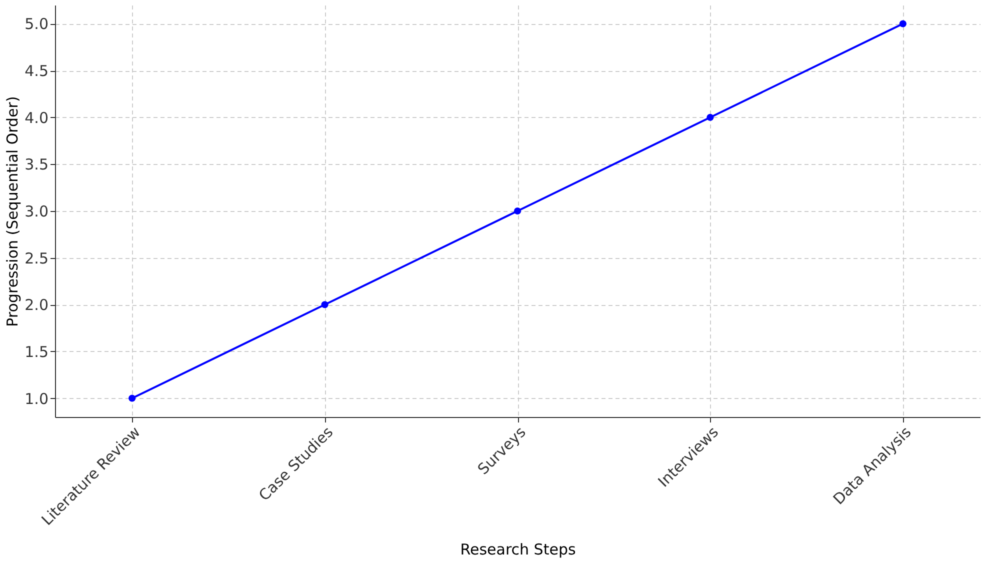 The image size is (999, 568). I want to click on y-tick-label: 3.0, so click(36, 211).